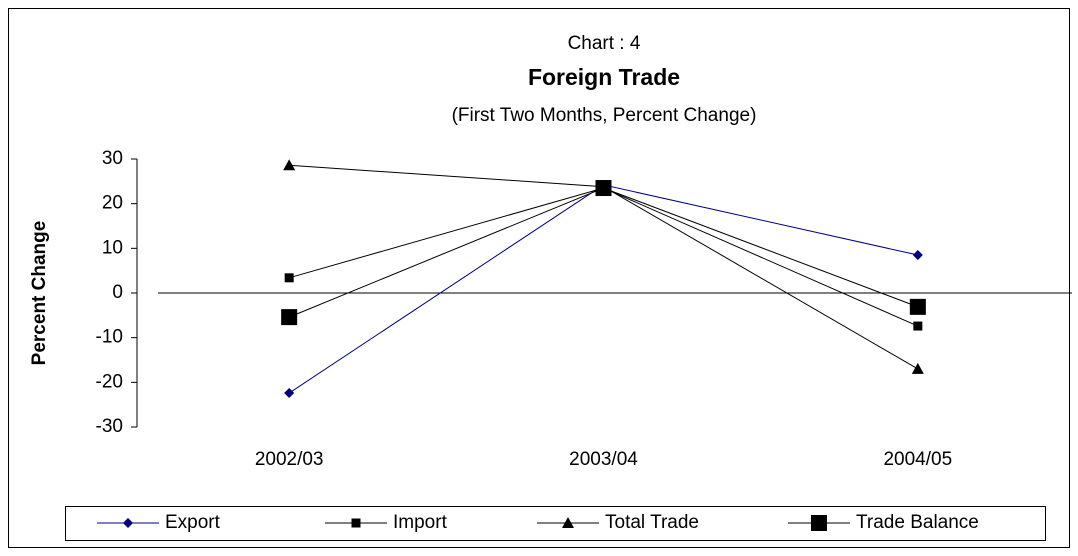 The width and height of the screenshot is (1078, 556). What do you see at coordinates (603, 459) in the screenshot?
I see `x-tick-label: 2003/04` at bounding box center [603, 459].